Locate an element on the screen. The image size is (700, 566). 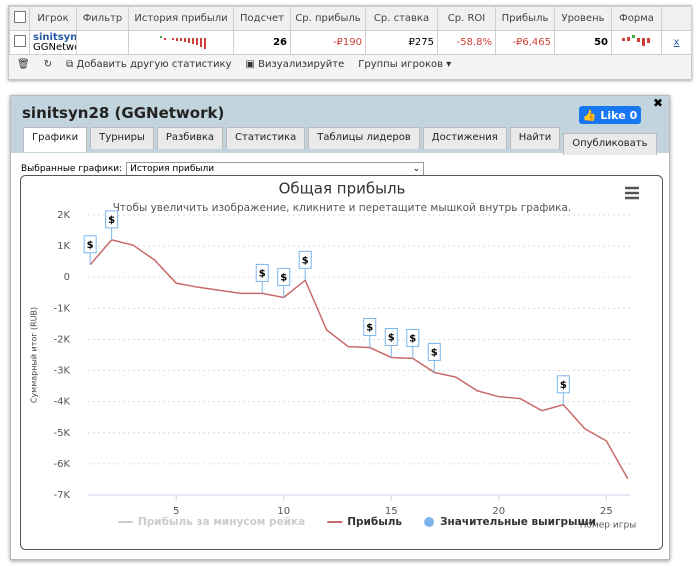
groups-label: Группы игроков is located at coordinates (401, 64).